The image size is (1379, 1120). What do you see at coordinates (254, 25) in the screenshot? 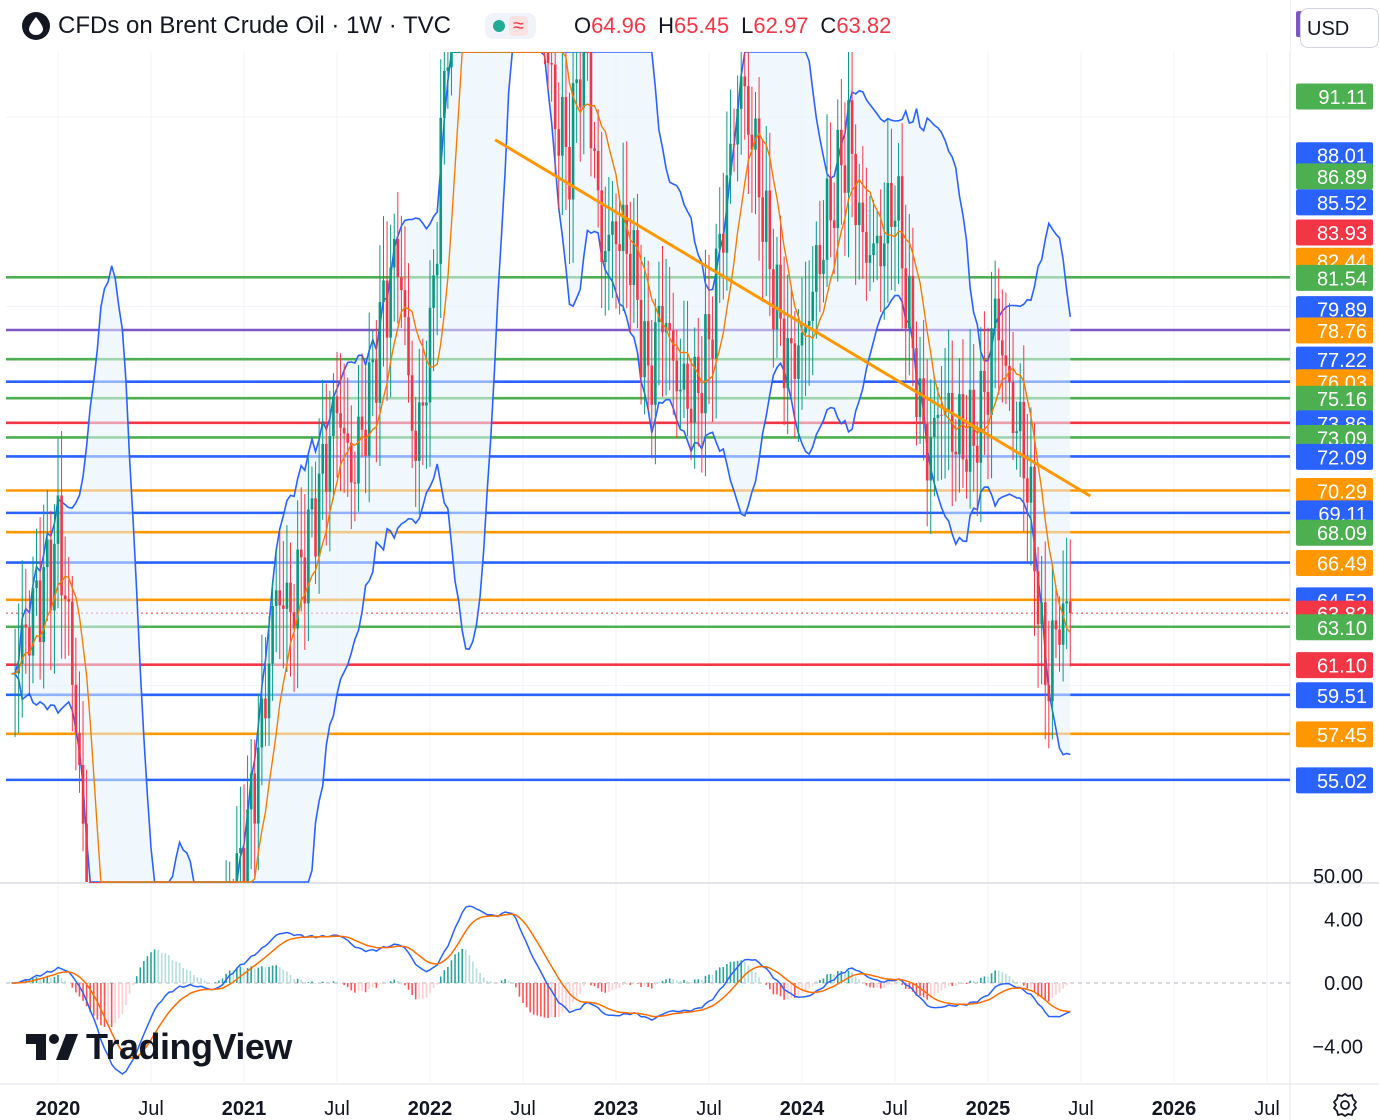
I see `symbol-title: CFDs on Brent Crude Oil · 1W · TVC` at bounding box center [254, 25].